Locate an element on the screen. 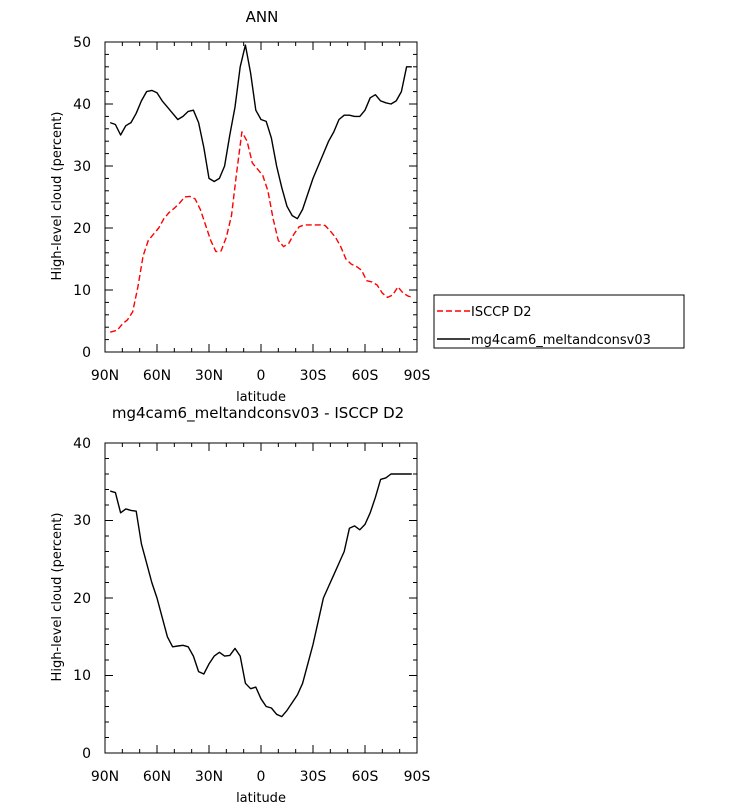  panel1-y-axis-label: High-level cloud (percent) is located at coordinates (57, 196).